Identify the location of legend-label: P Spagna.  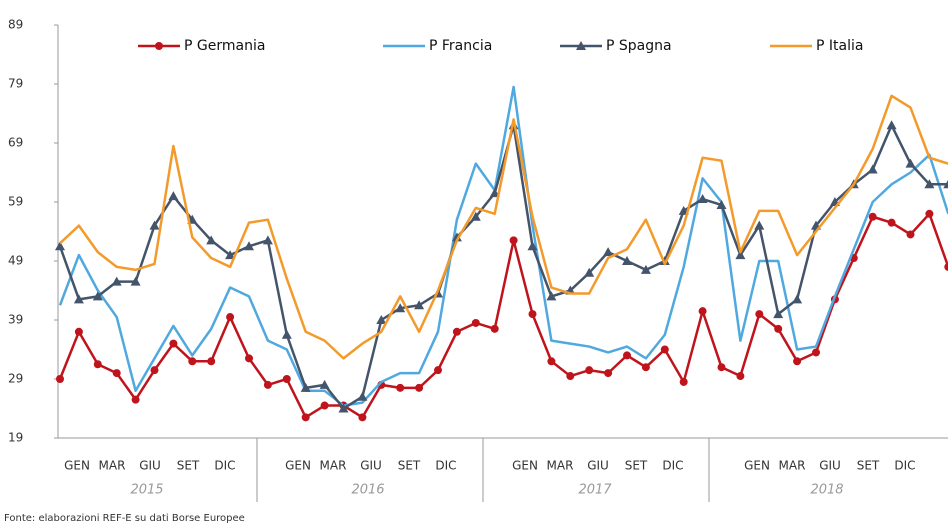
(639, 46).